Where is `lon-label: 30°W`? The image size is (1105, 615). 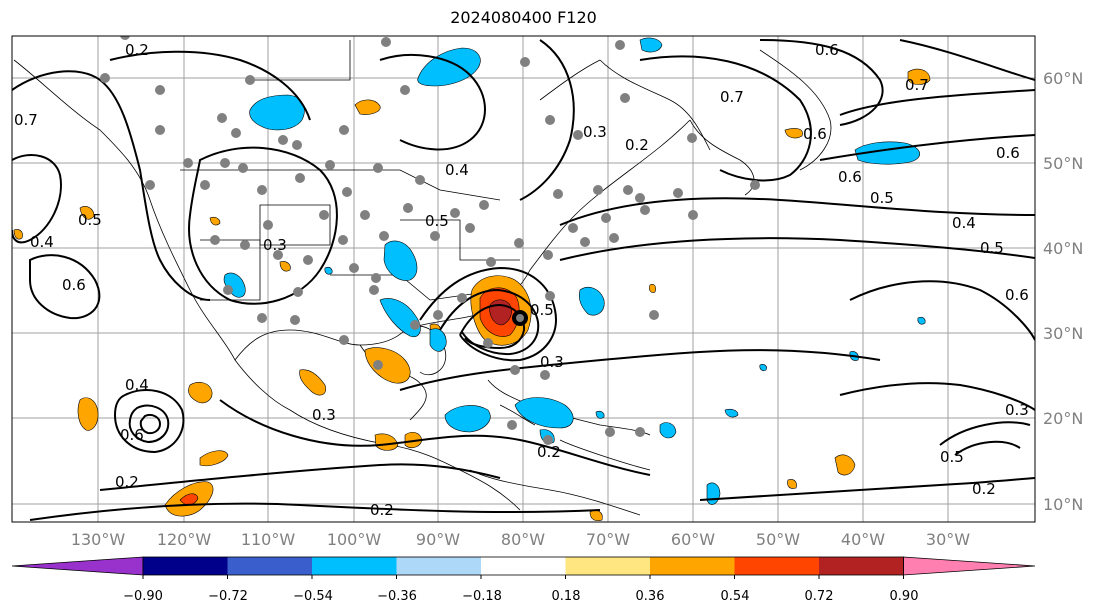 lon-label: 30°W is located at coordinates (948, 539).